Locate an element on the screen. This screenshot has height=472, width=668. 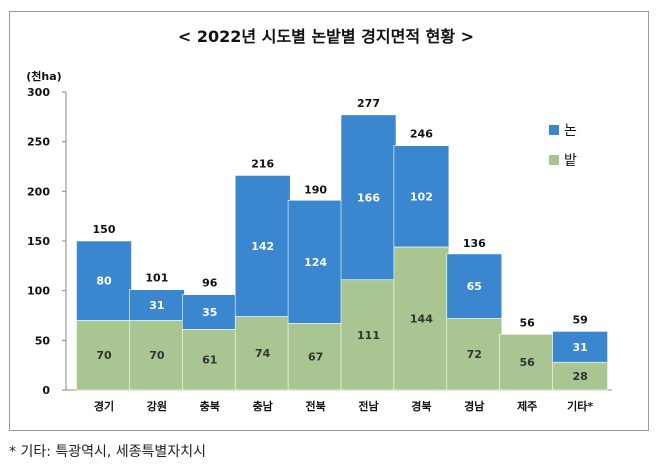
y-tick-label: 100 is located at coordinates (38, 291).